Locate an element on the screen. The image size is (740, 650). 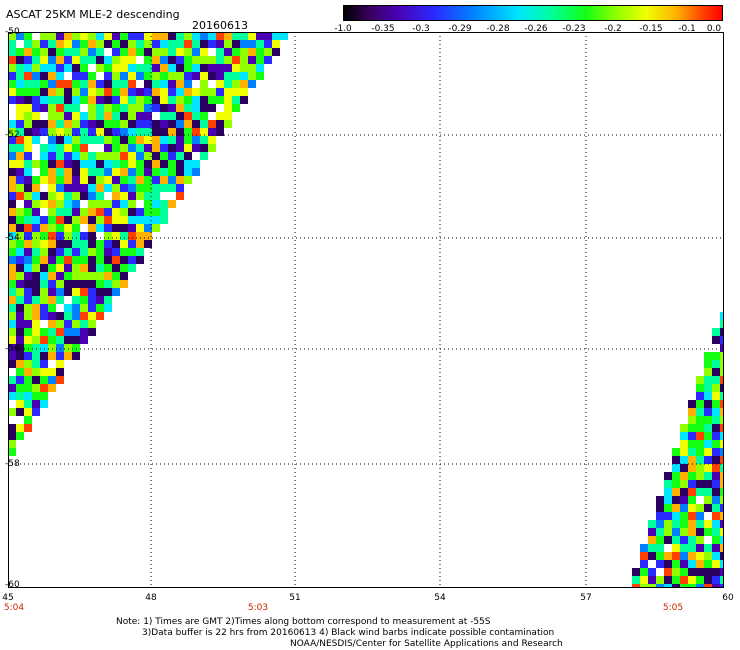
map-title: ASCAT 25KM MLE-2 descending is located at coordinates (93, 14).